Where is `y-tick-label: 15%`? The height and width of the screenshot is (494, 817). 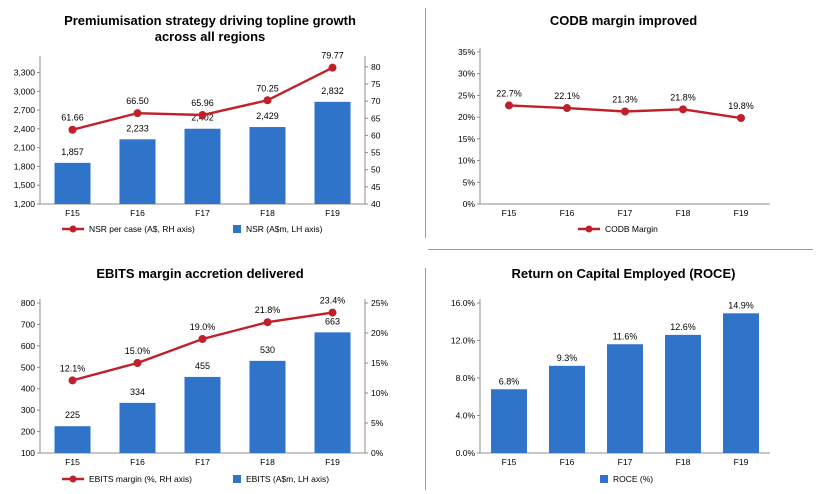 y-tick-label: 15% is located at coordinates (466, 139).